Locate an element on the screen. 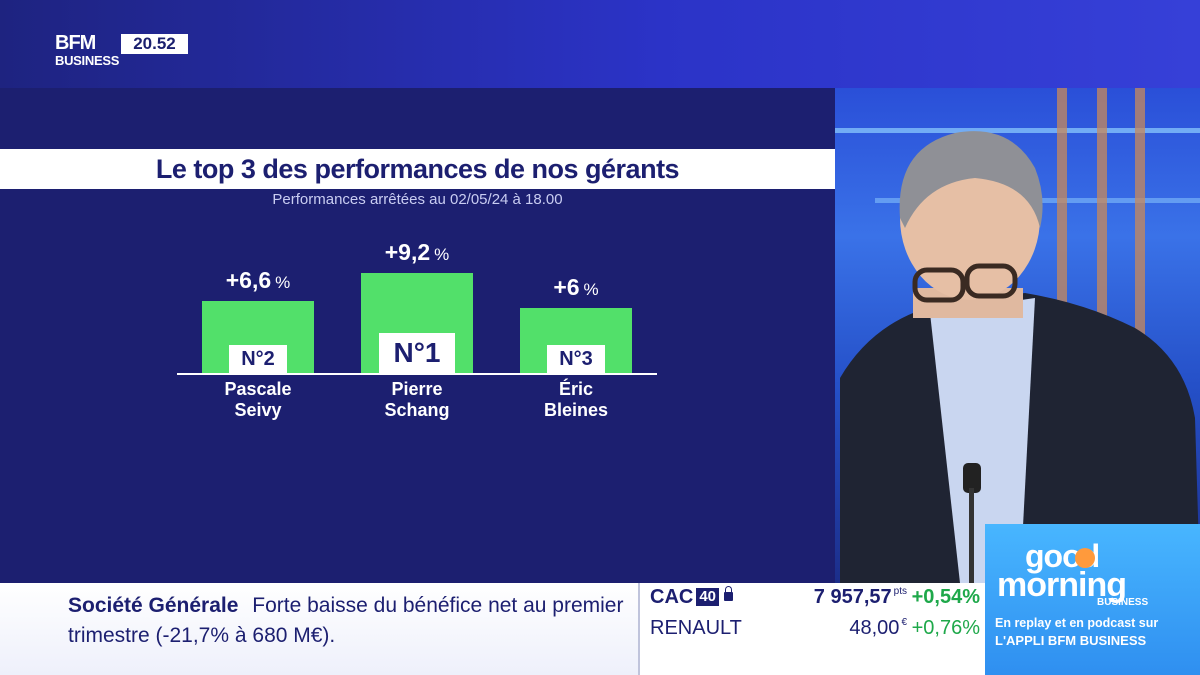 The width and height of the screenshot is (1200, 675). index-value: 7 957,57 is located at coordinates (852, 597).